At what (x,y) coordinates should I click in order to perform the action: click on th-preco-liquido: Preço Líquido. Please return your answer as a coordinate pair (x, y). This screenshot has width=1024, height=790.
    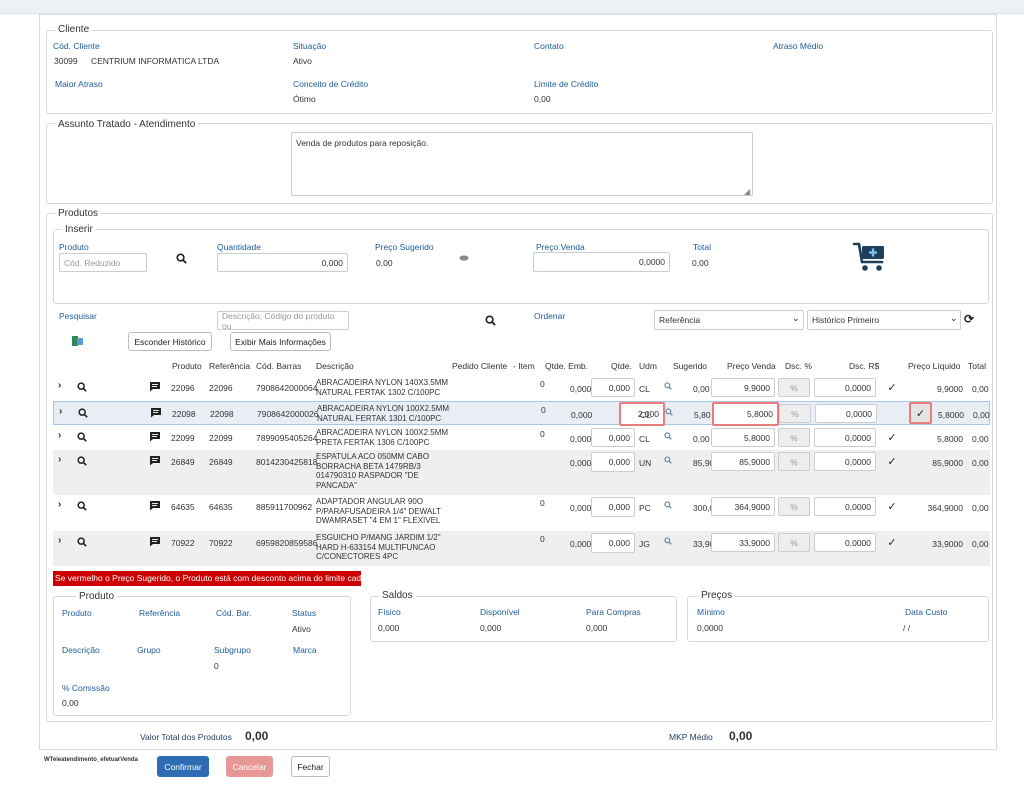
    Looking at the image, I should click on (934, 366).